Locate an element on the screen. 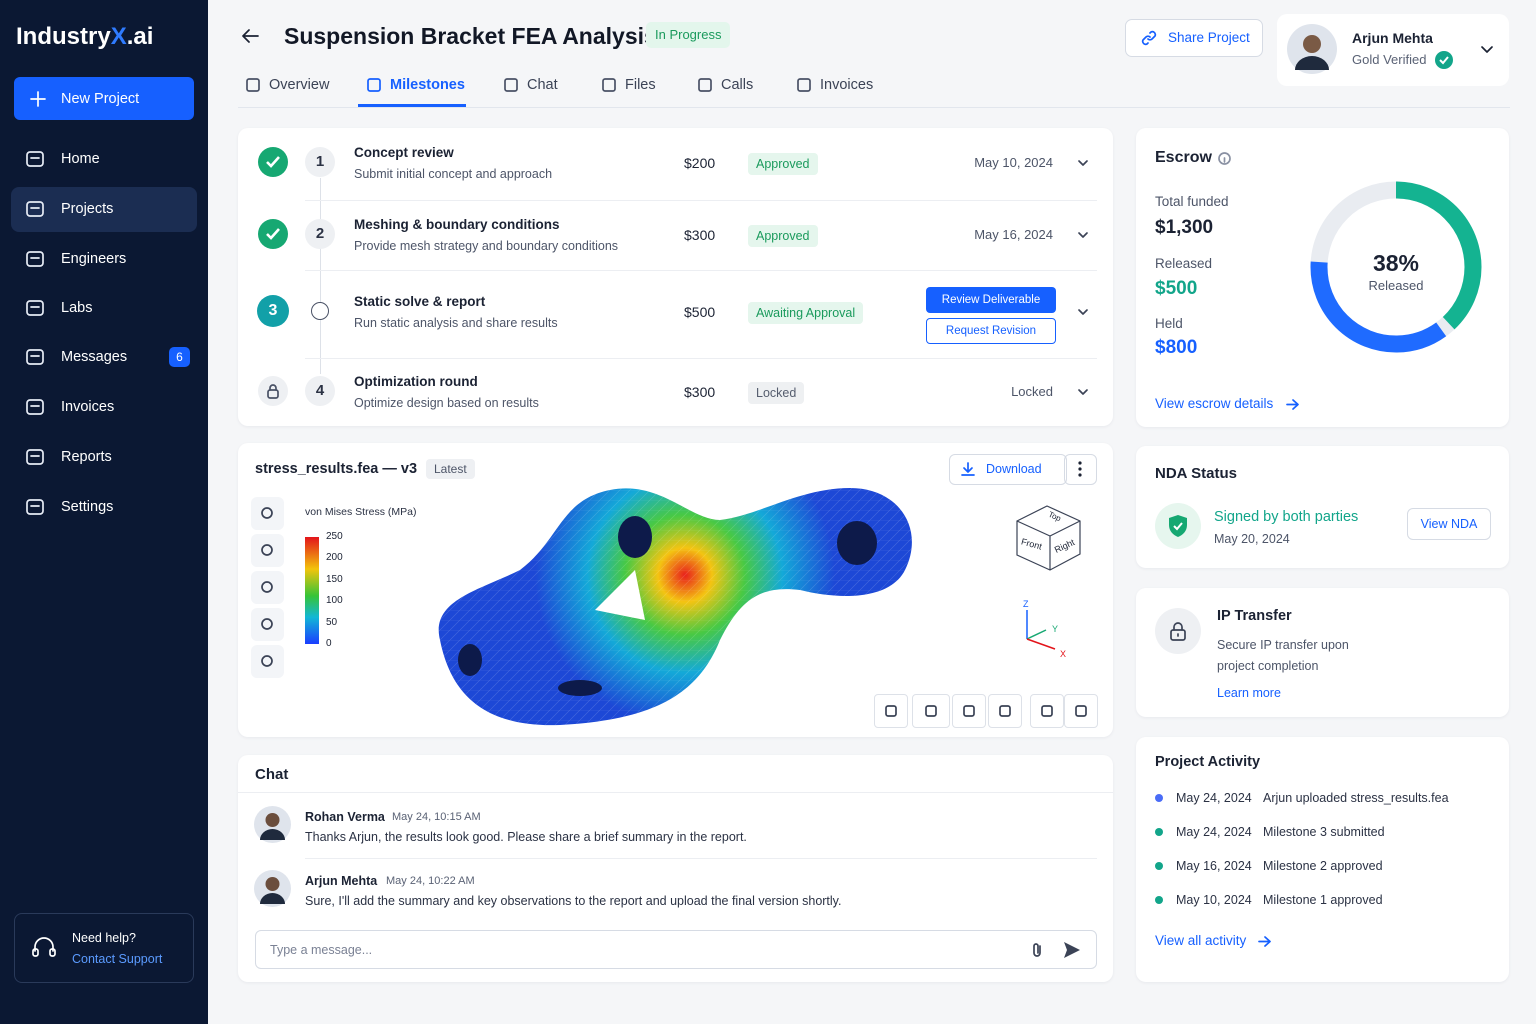  view-cube is located at coordinates (1048, 538).